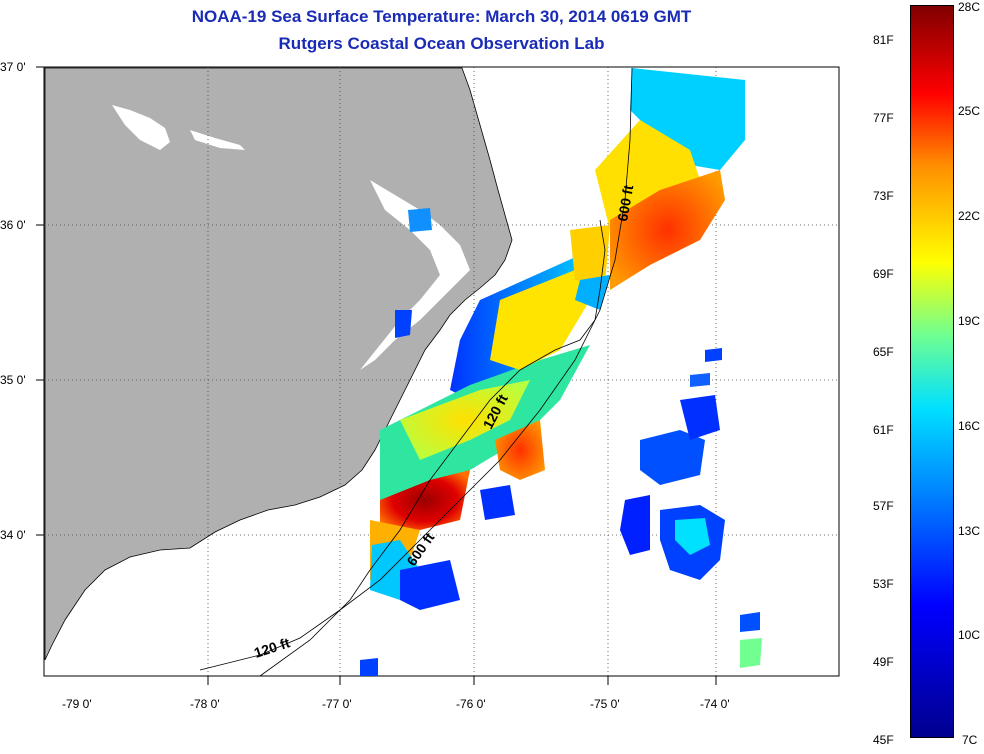 This screenshot has width=984, height=754. What do you see at coordinates (883, 40) in the screenshot?
I see `colorbar-f-label: 81F` at bounding box center [883, 40].